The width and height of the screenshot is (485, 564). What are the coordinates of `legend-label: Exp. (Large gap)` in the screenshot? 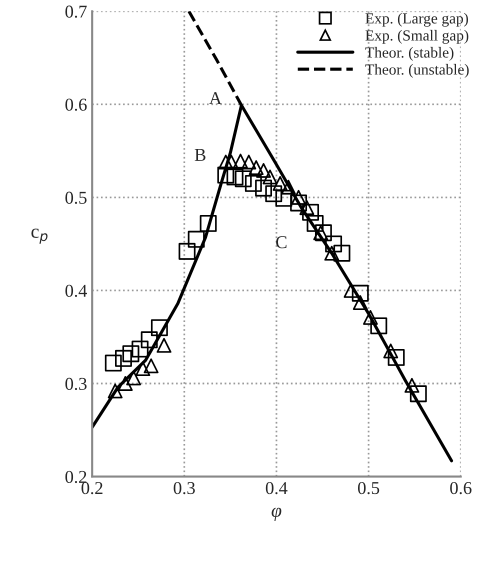 It's located at (416, 19).